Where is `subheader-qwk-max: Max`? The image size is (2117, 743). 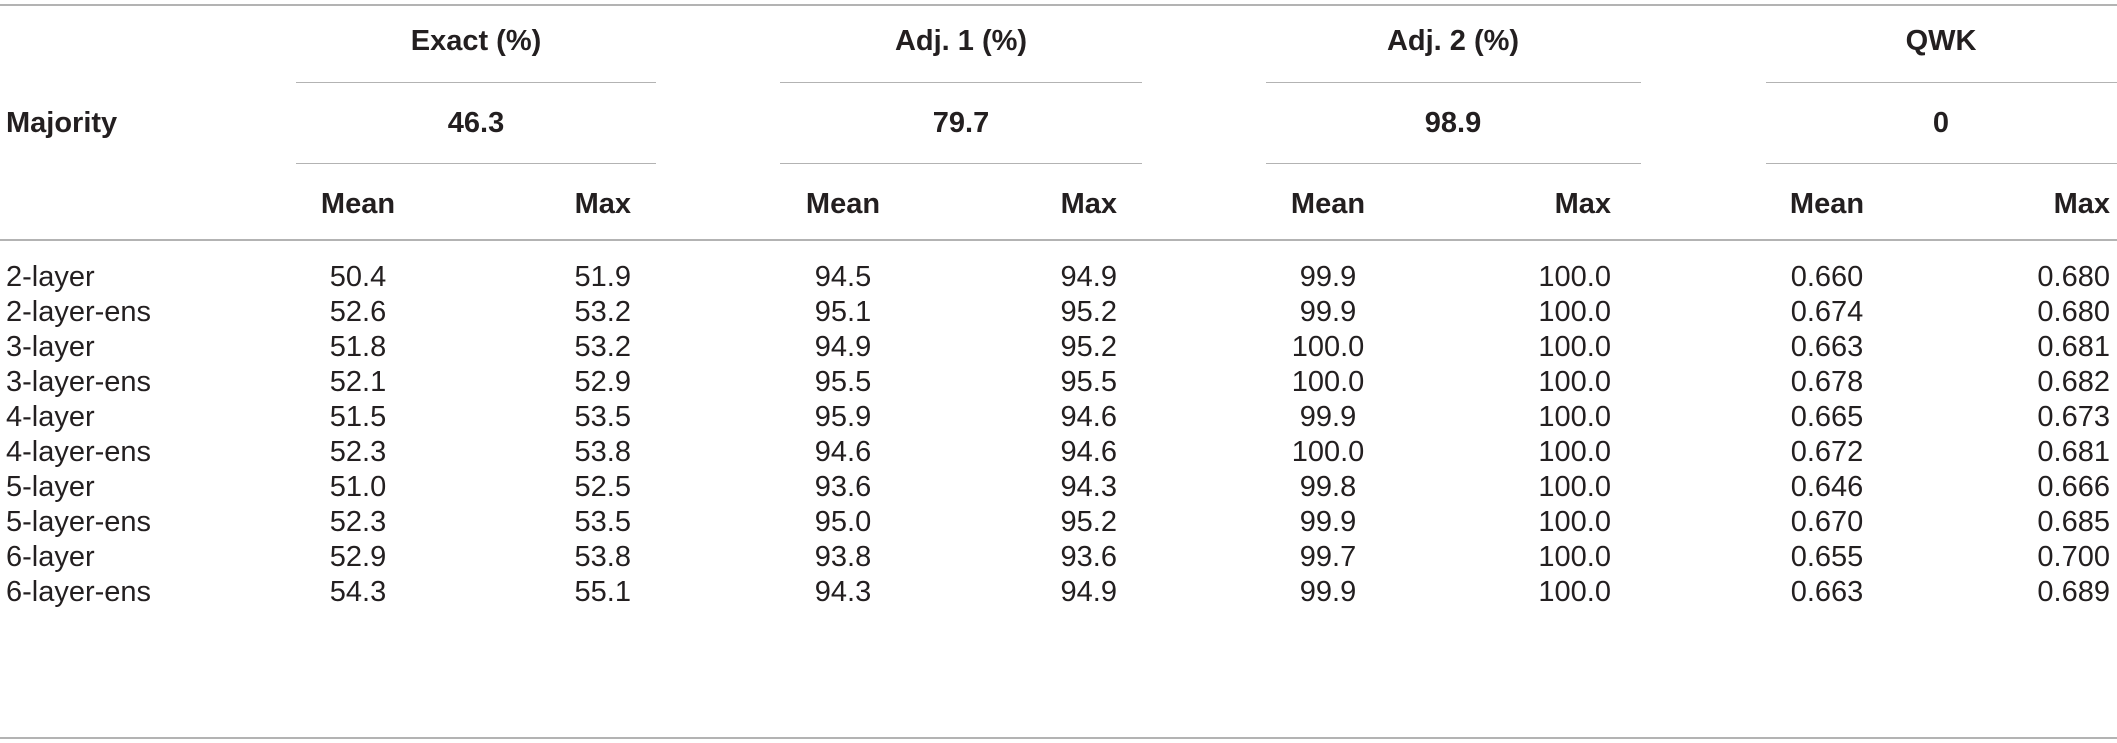 subheader-qwk-max: Max is located at coordinates (2081, 204).